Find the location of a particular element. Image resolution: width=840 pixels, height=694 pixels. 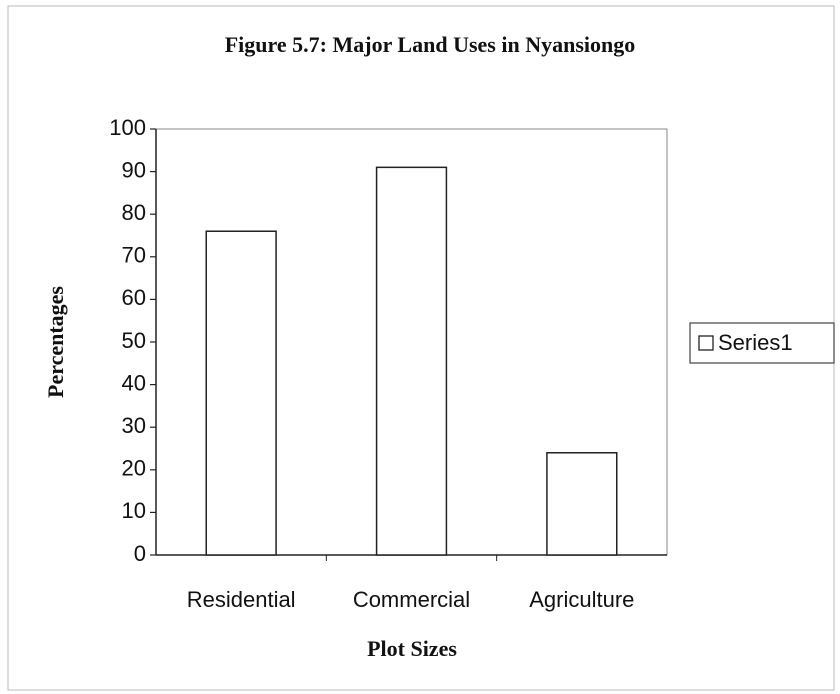

legend-label: Series1 is located at coordinates (755, 342).